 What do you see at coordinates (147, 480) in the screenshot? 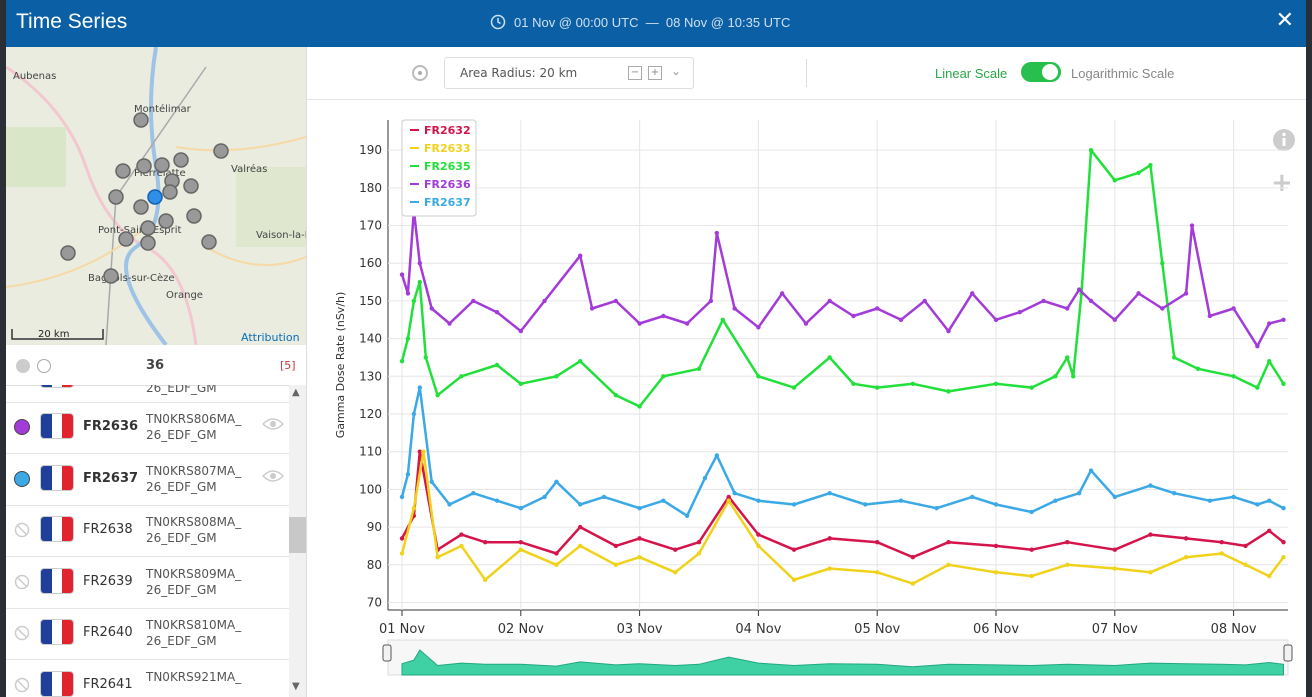
I see `list-item: FR2637 TN0KRS807MA_ 26_EDF_GM` at bounding box center [147, 480].